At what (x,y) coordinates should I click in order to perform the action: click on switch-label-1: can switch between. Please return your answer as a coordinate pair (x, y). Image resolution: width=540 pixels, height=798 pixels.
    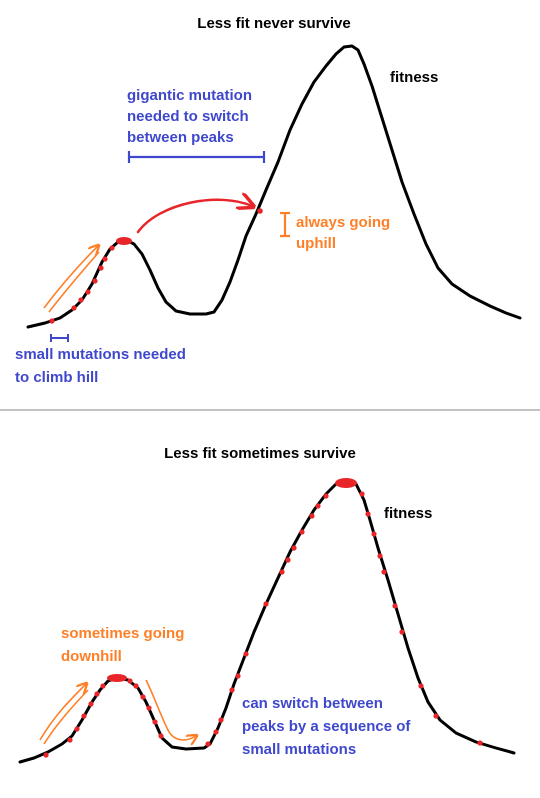
    Looking at the image, I should click on (312, 703).